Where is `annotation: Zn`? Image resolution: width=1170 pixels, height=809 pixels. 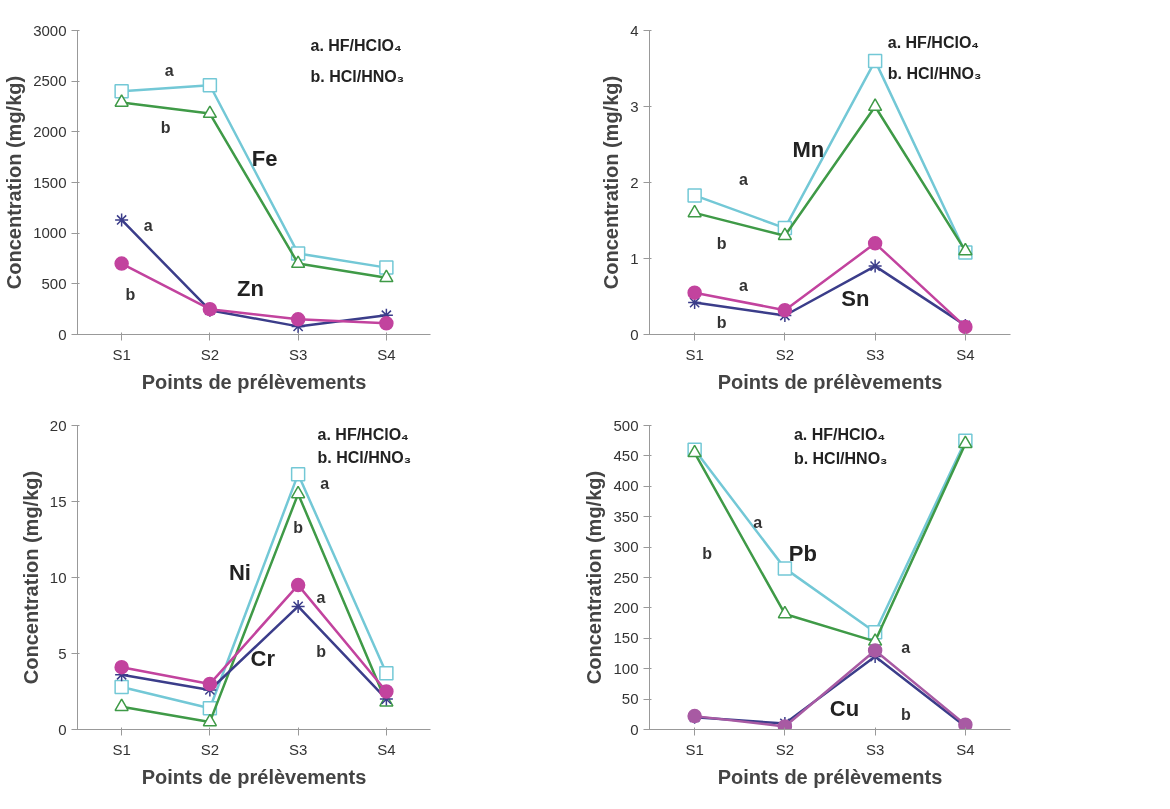
annotation: Zn is located at coordinates (250, 289).